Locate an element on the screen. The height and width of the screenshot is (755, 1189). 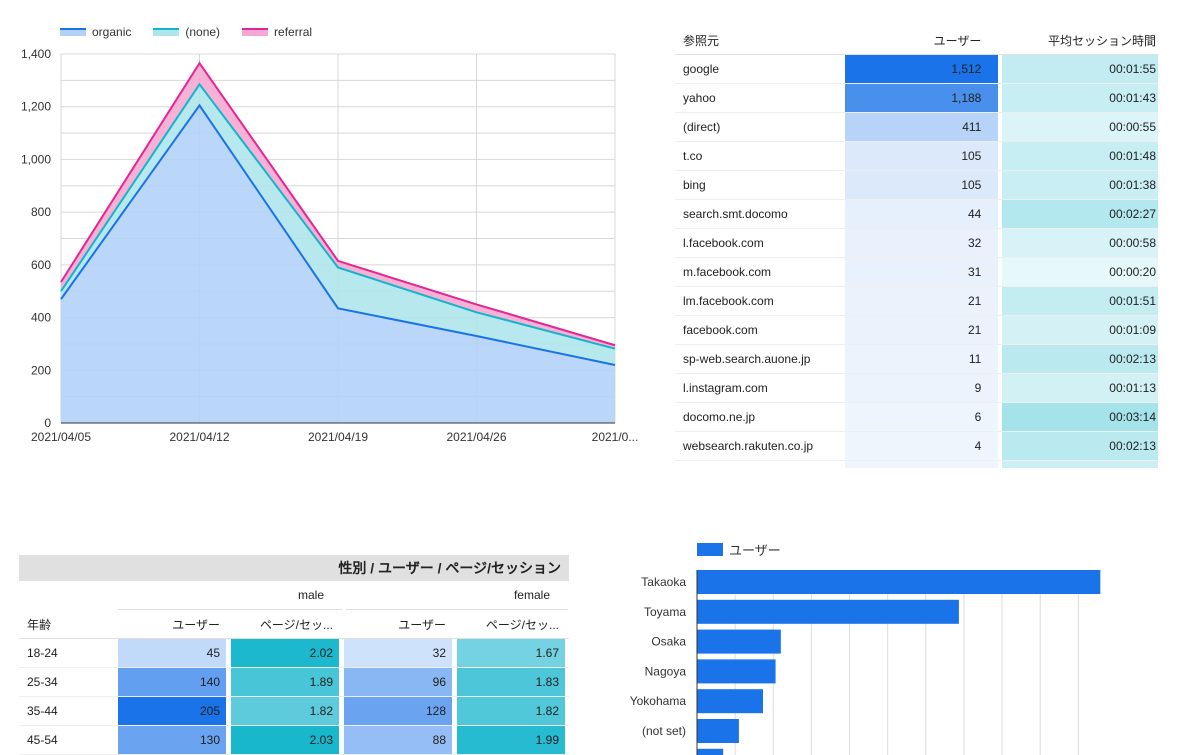
table-row: facebook.com 21 00:01:09 is located at coordinates (916, 330).